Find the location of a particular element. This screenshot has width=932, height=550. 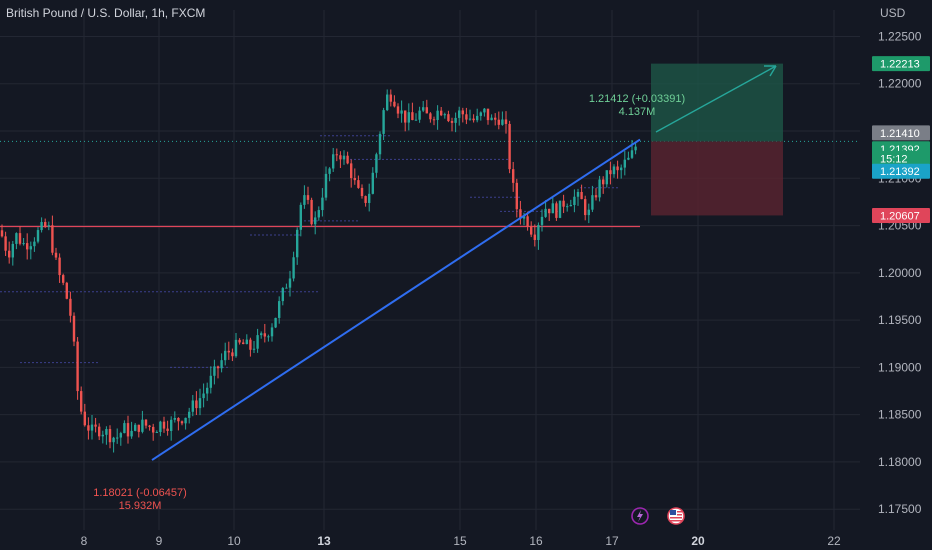

x-tick-label: 10 is located at coordinates (234, 541).